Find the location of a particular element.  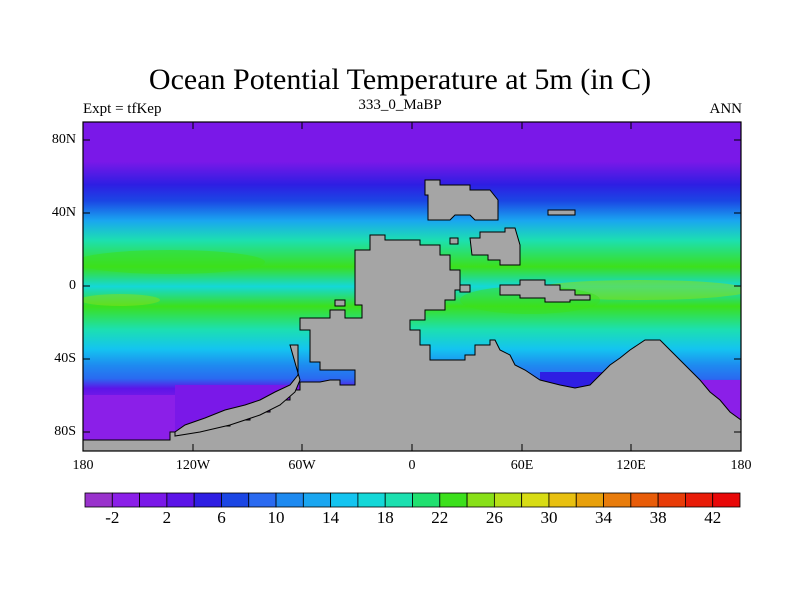

season-label: ANN is located at coordinates (726, 109).